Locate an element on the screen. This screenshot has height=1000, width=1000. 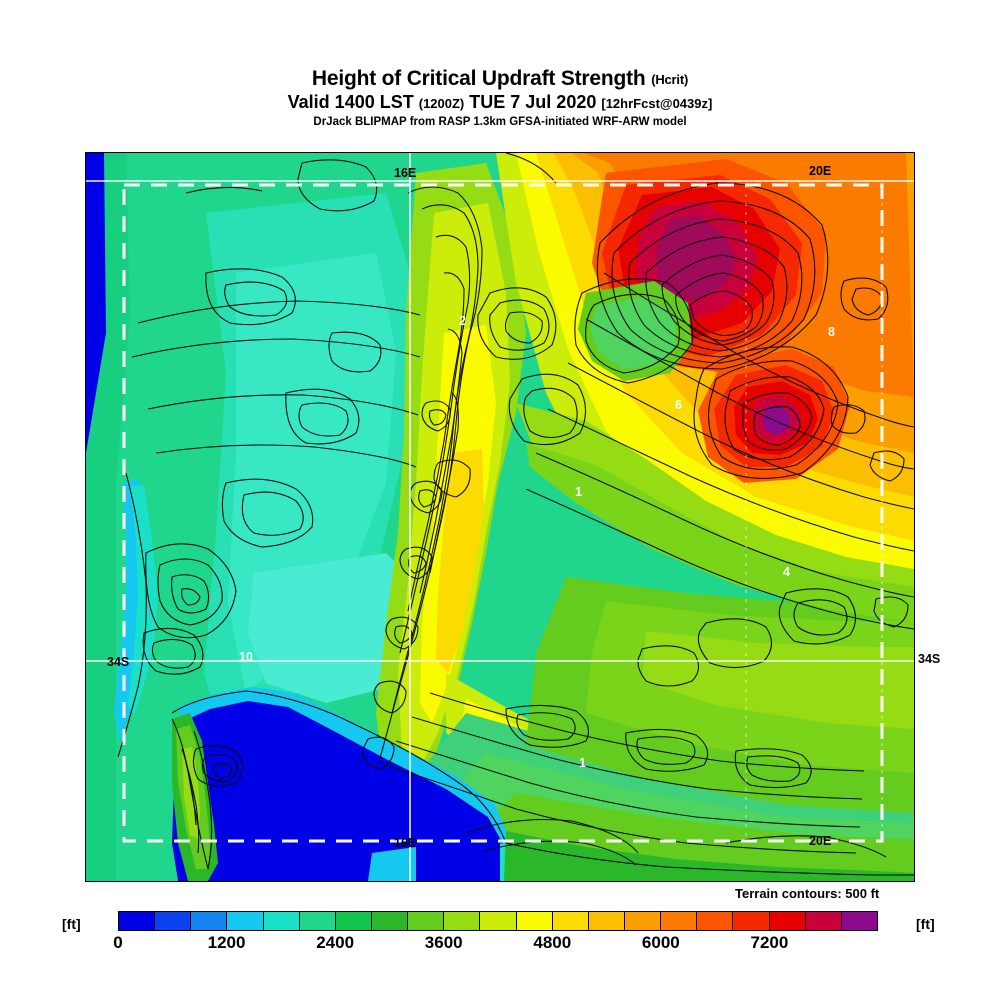
colorbar-tick-7200: 7200 is located at coordinates (769, 942).